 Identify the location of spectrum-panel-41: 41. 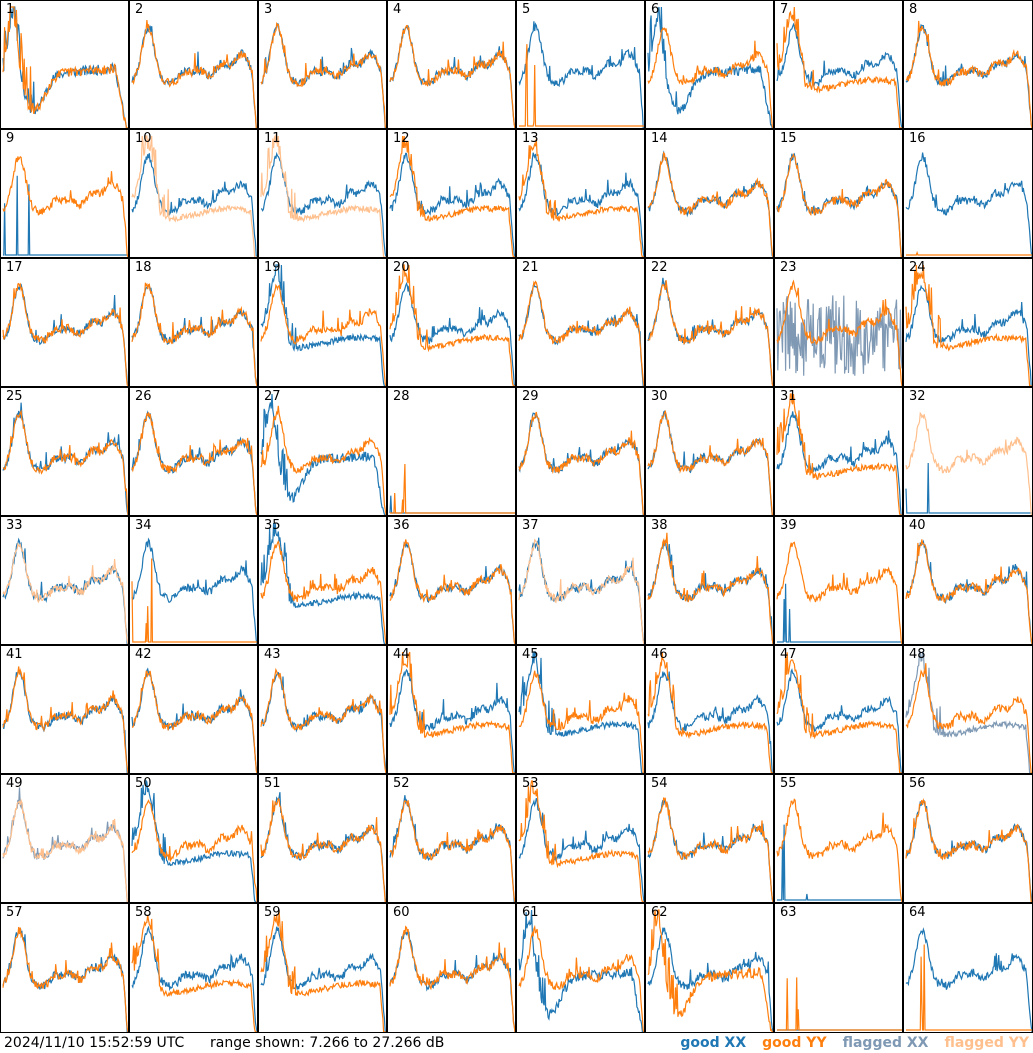
(64, 709).